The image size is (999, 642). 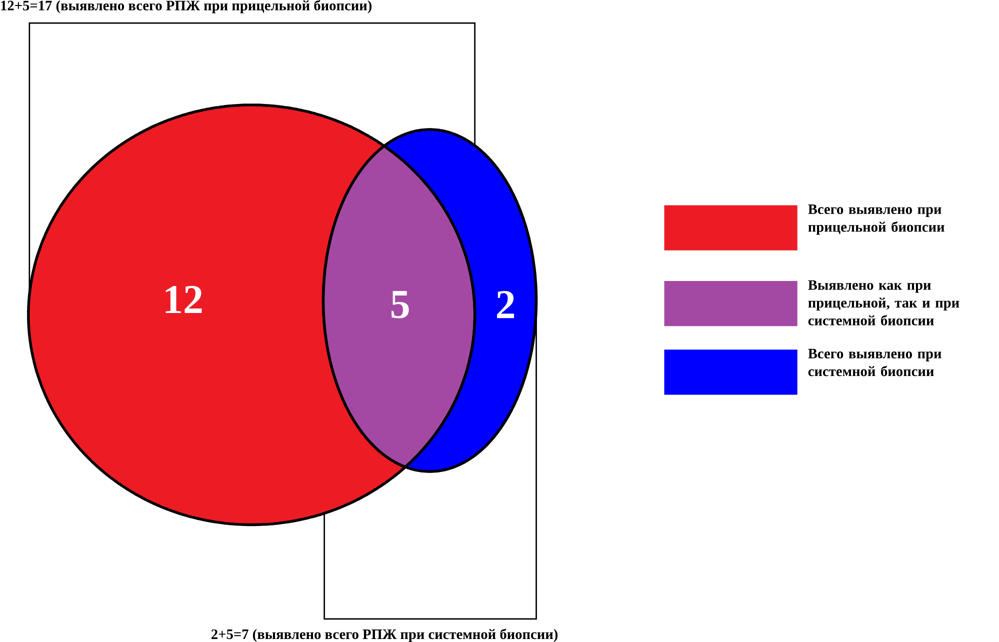 I want to click on text: 2+5=7 (выявлено всего РПЖ при системной биопсии), so click(x=385, y=635).